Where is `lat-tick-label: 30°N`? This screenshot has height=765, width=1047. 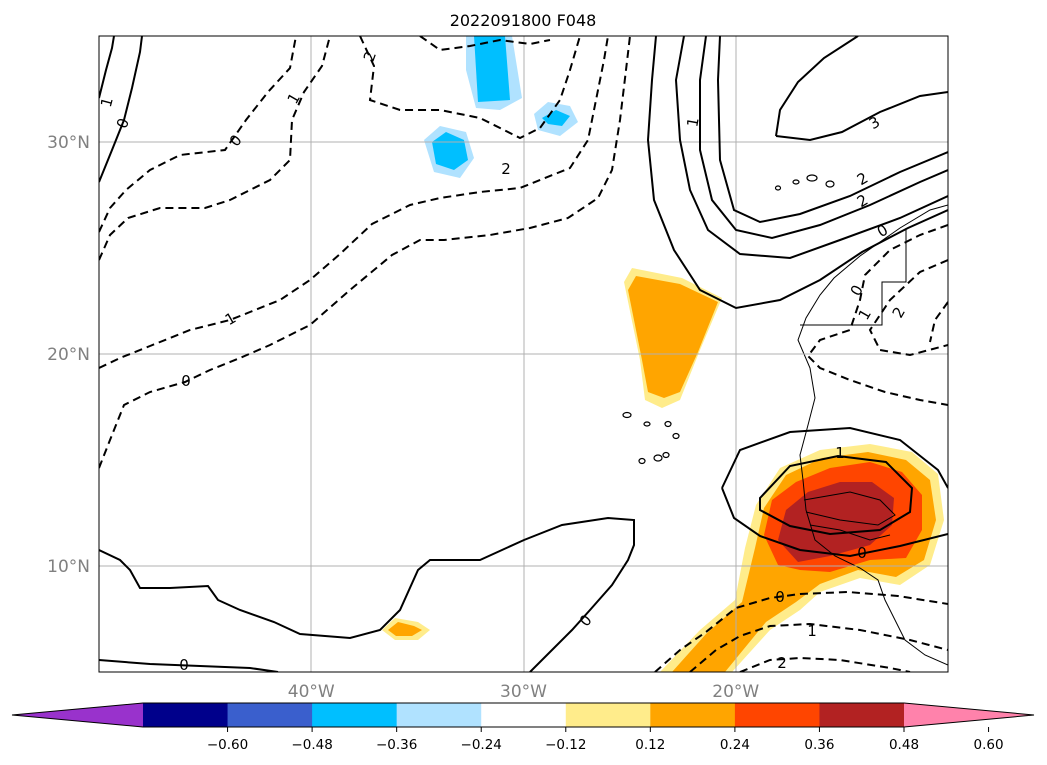
lat-tick-label: 30°N is located at coordinates (68, 143).